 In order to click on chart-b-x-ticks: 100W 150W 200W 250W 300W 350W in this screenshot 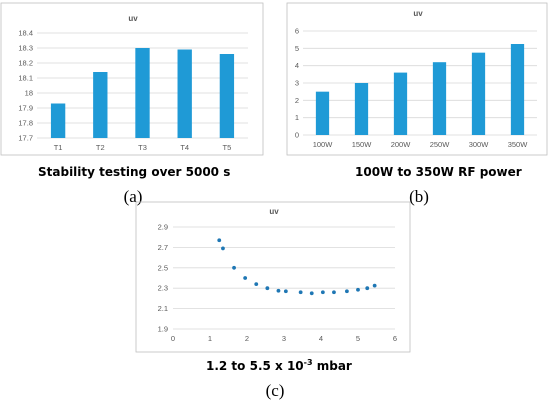, I will do `click(421, 144)`.